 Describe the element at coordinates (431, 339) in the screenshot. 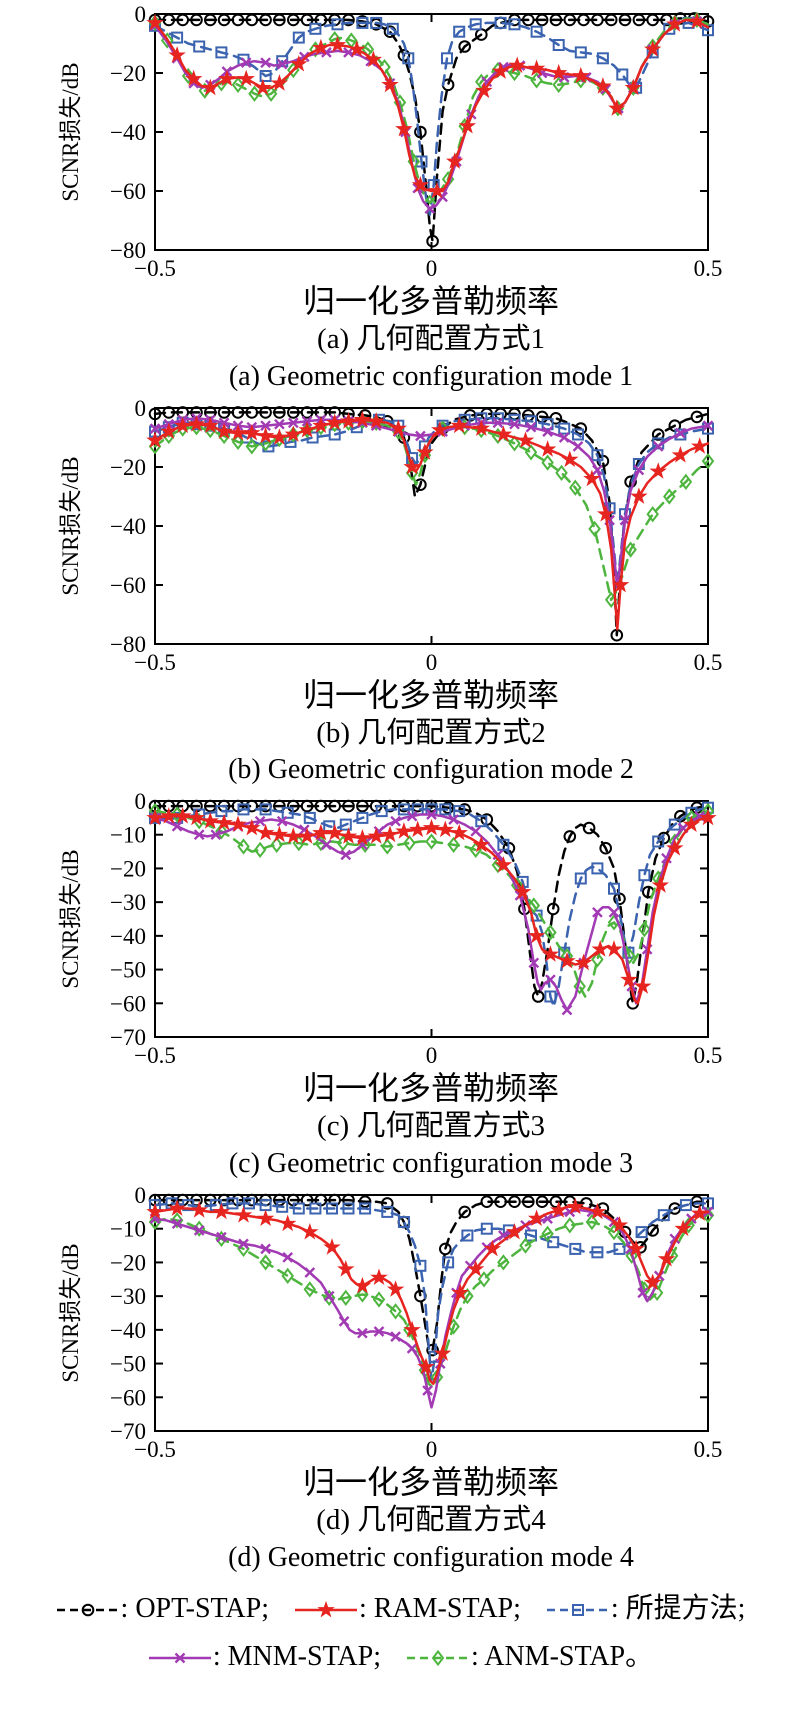

I see `caption-a-cn: (a) 几何配置方式1` at that location.